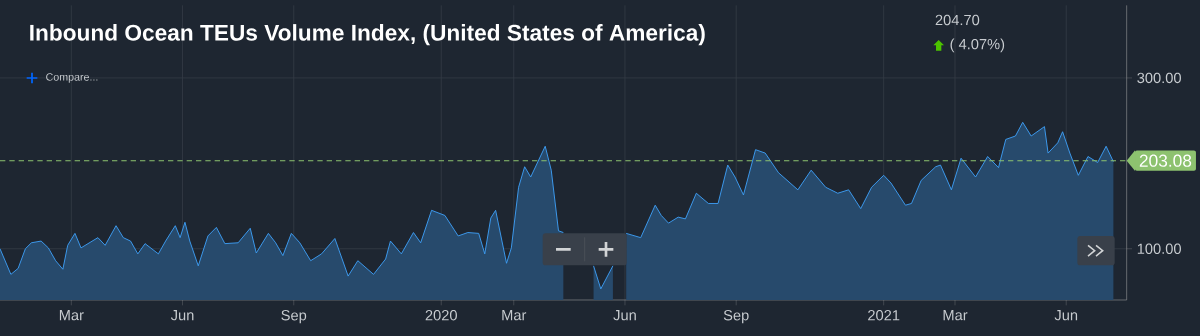 This screenshot has width=1200, height=336. Describe the element at coordinates (441, 315) in the screenshot. I see `x-tick-label: 2020` at that location.